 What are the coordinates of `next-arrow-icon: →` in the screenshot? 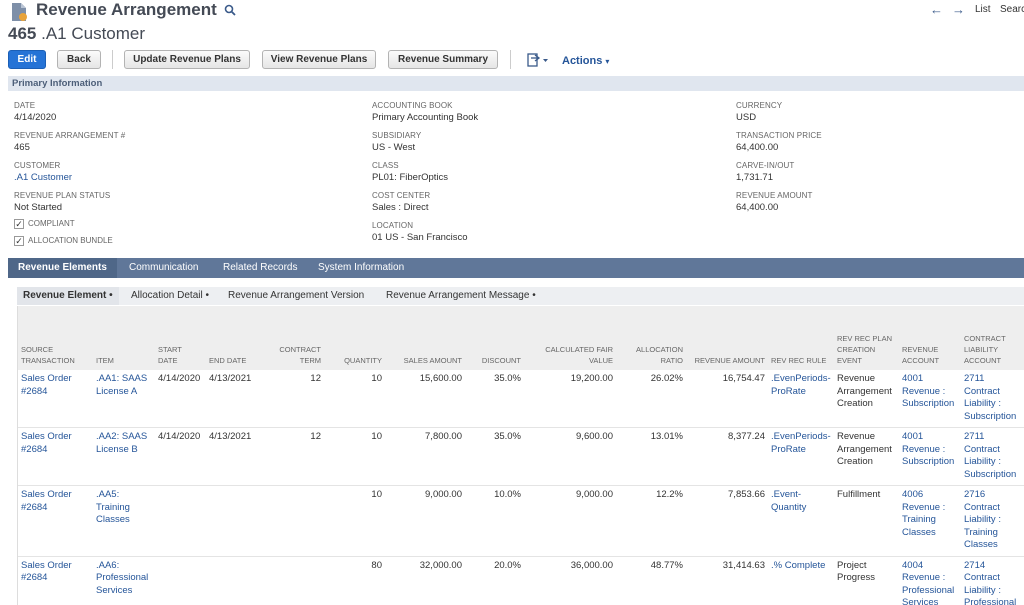 It's located at (958, 9).